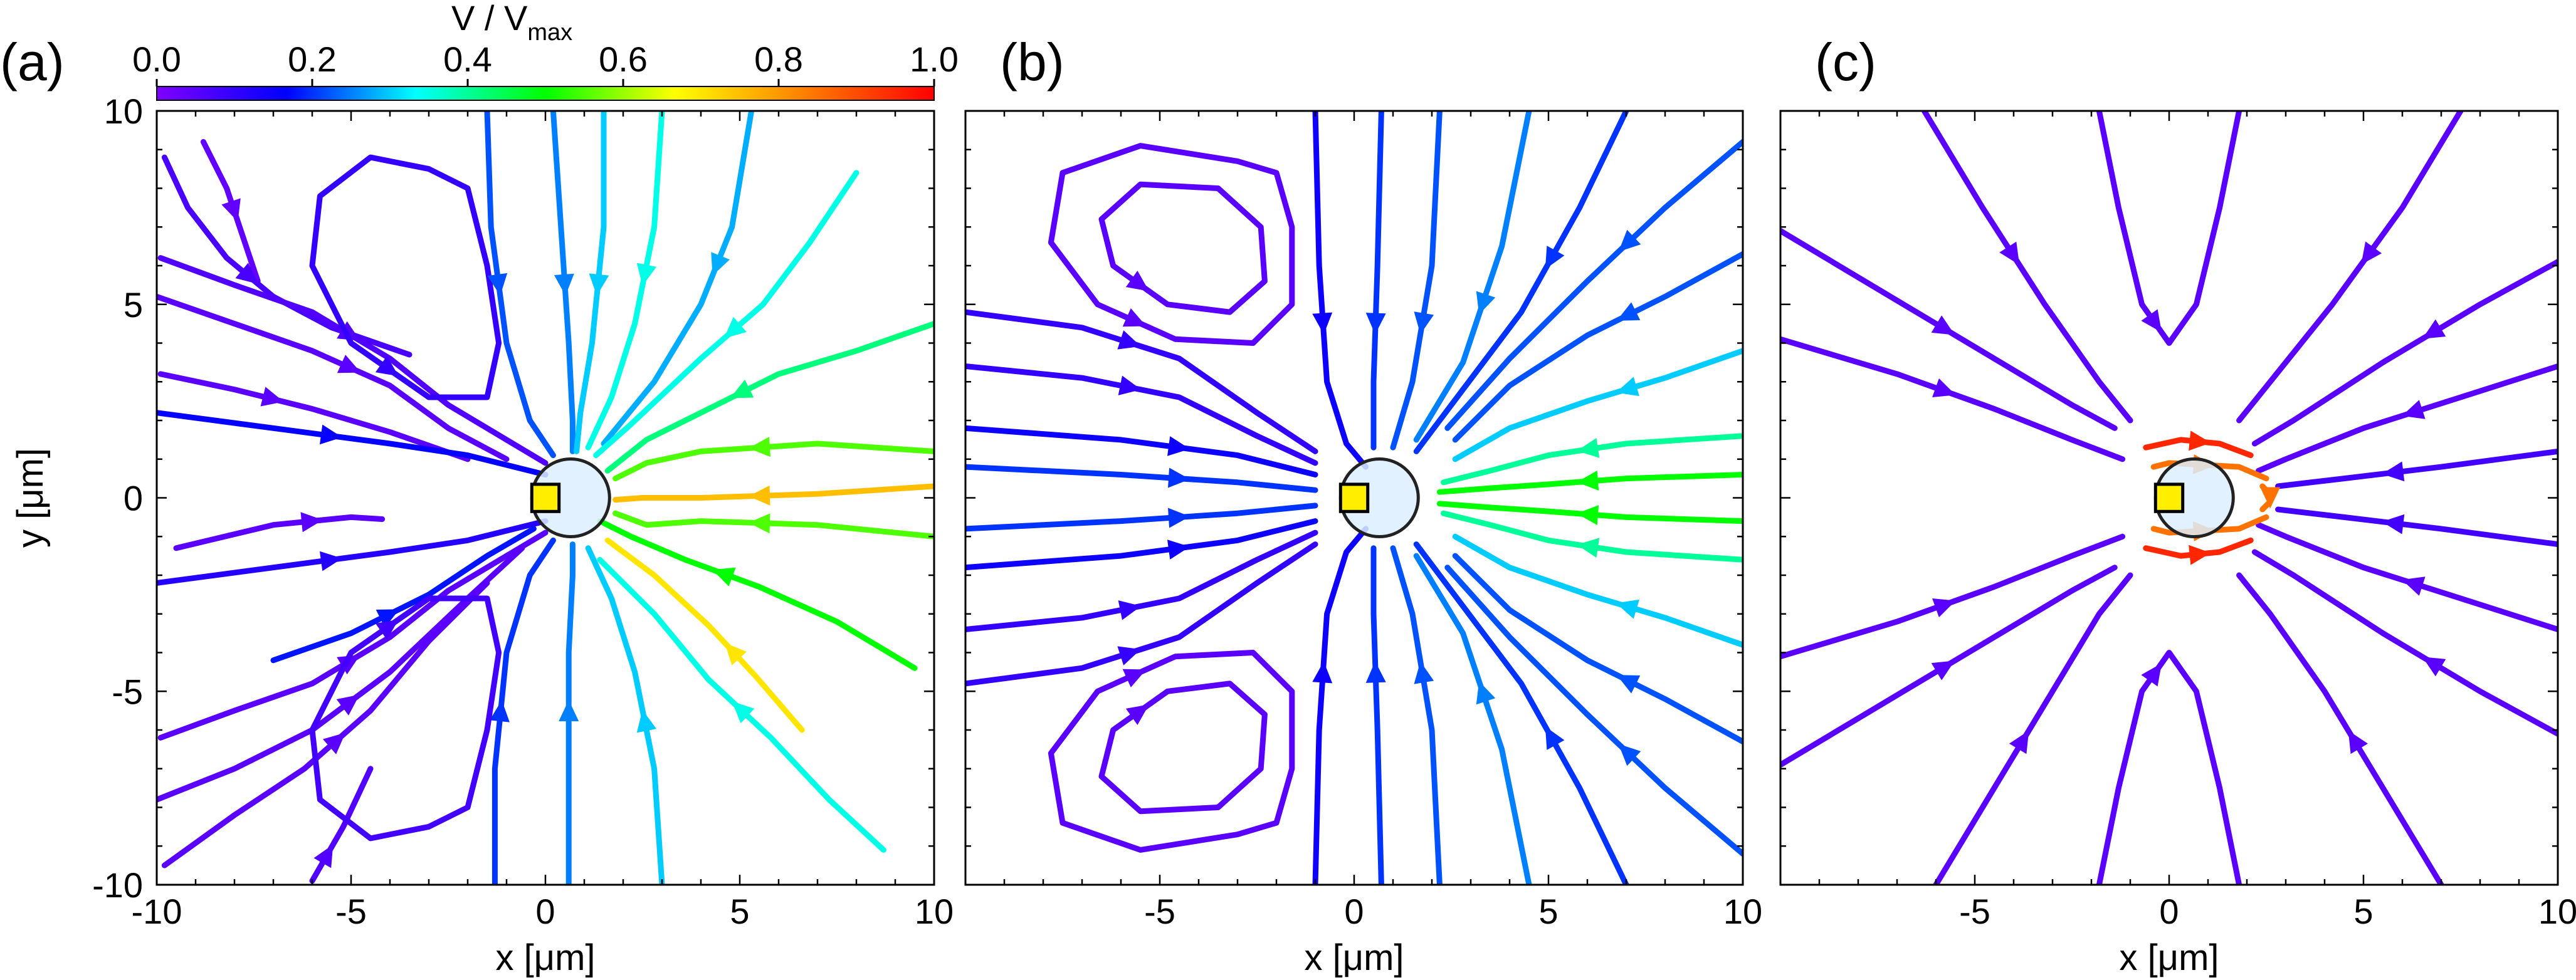 Image resolution: width=2576 pixels, height=980 pixels. What do you see at coordinates (1846, 62) in the screenshot?
I see `panel-label: (c)` at bounding box center [1846, 62].